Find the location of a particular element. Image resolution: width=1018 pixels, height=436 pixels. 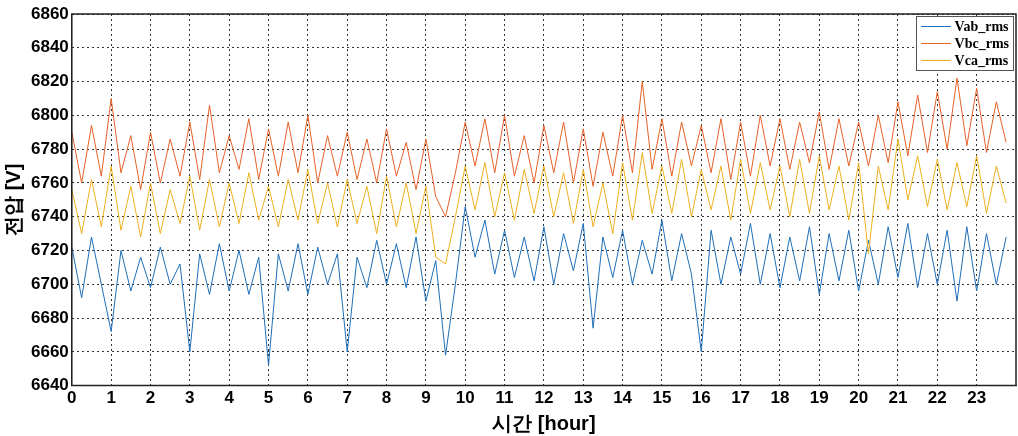

x-tick-label: 20 is located at coordinates (859, 398).